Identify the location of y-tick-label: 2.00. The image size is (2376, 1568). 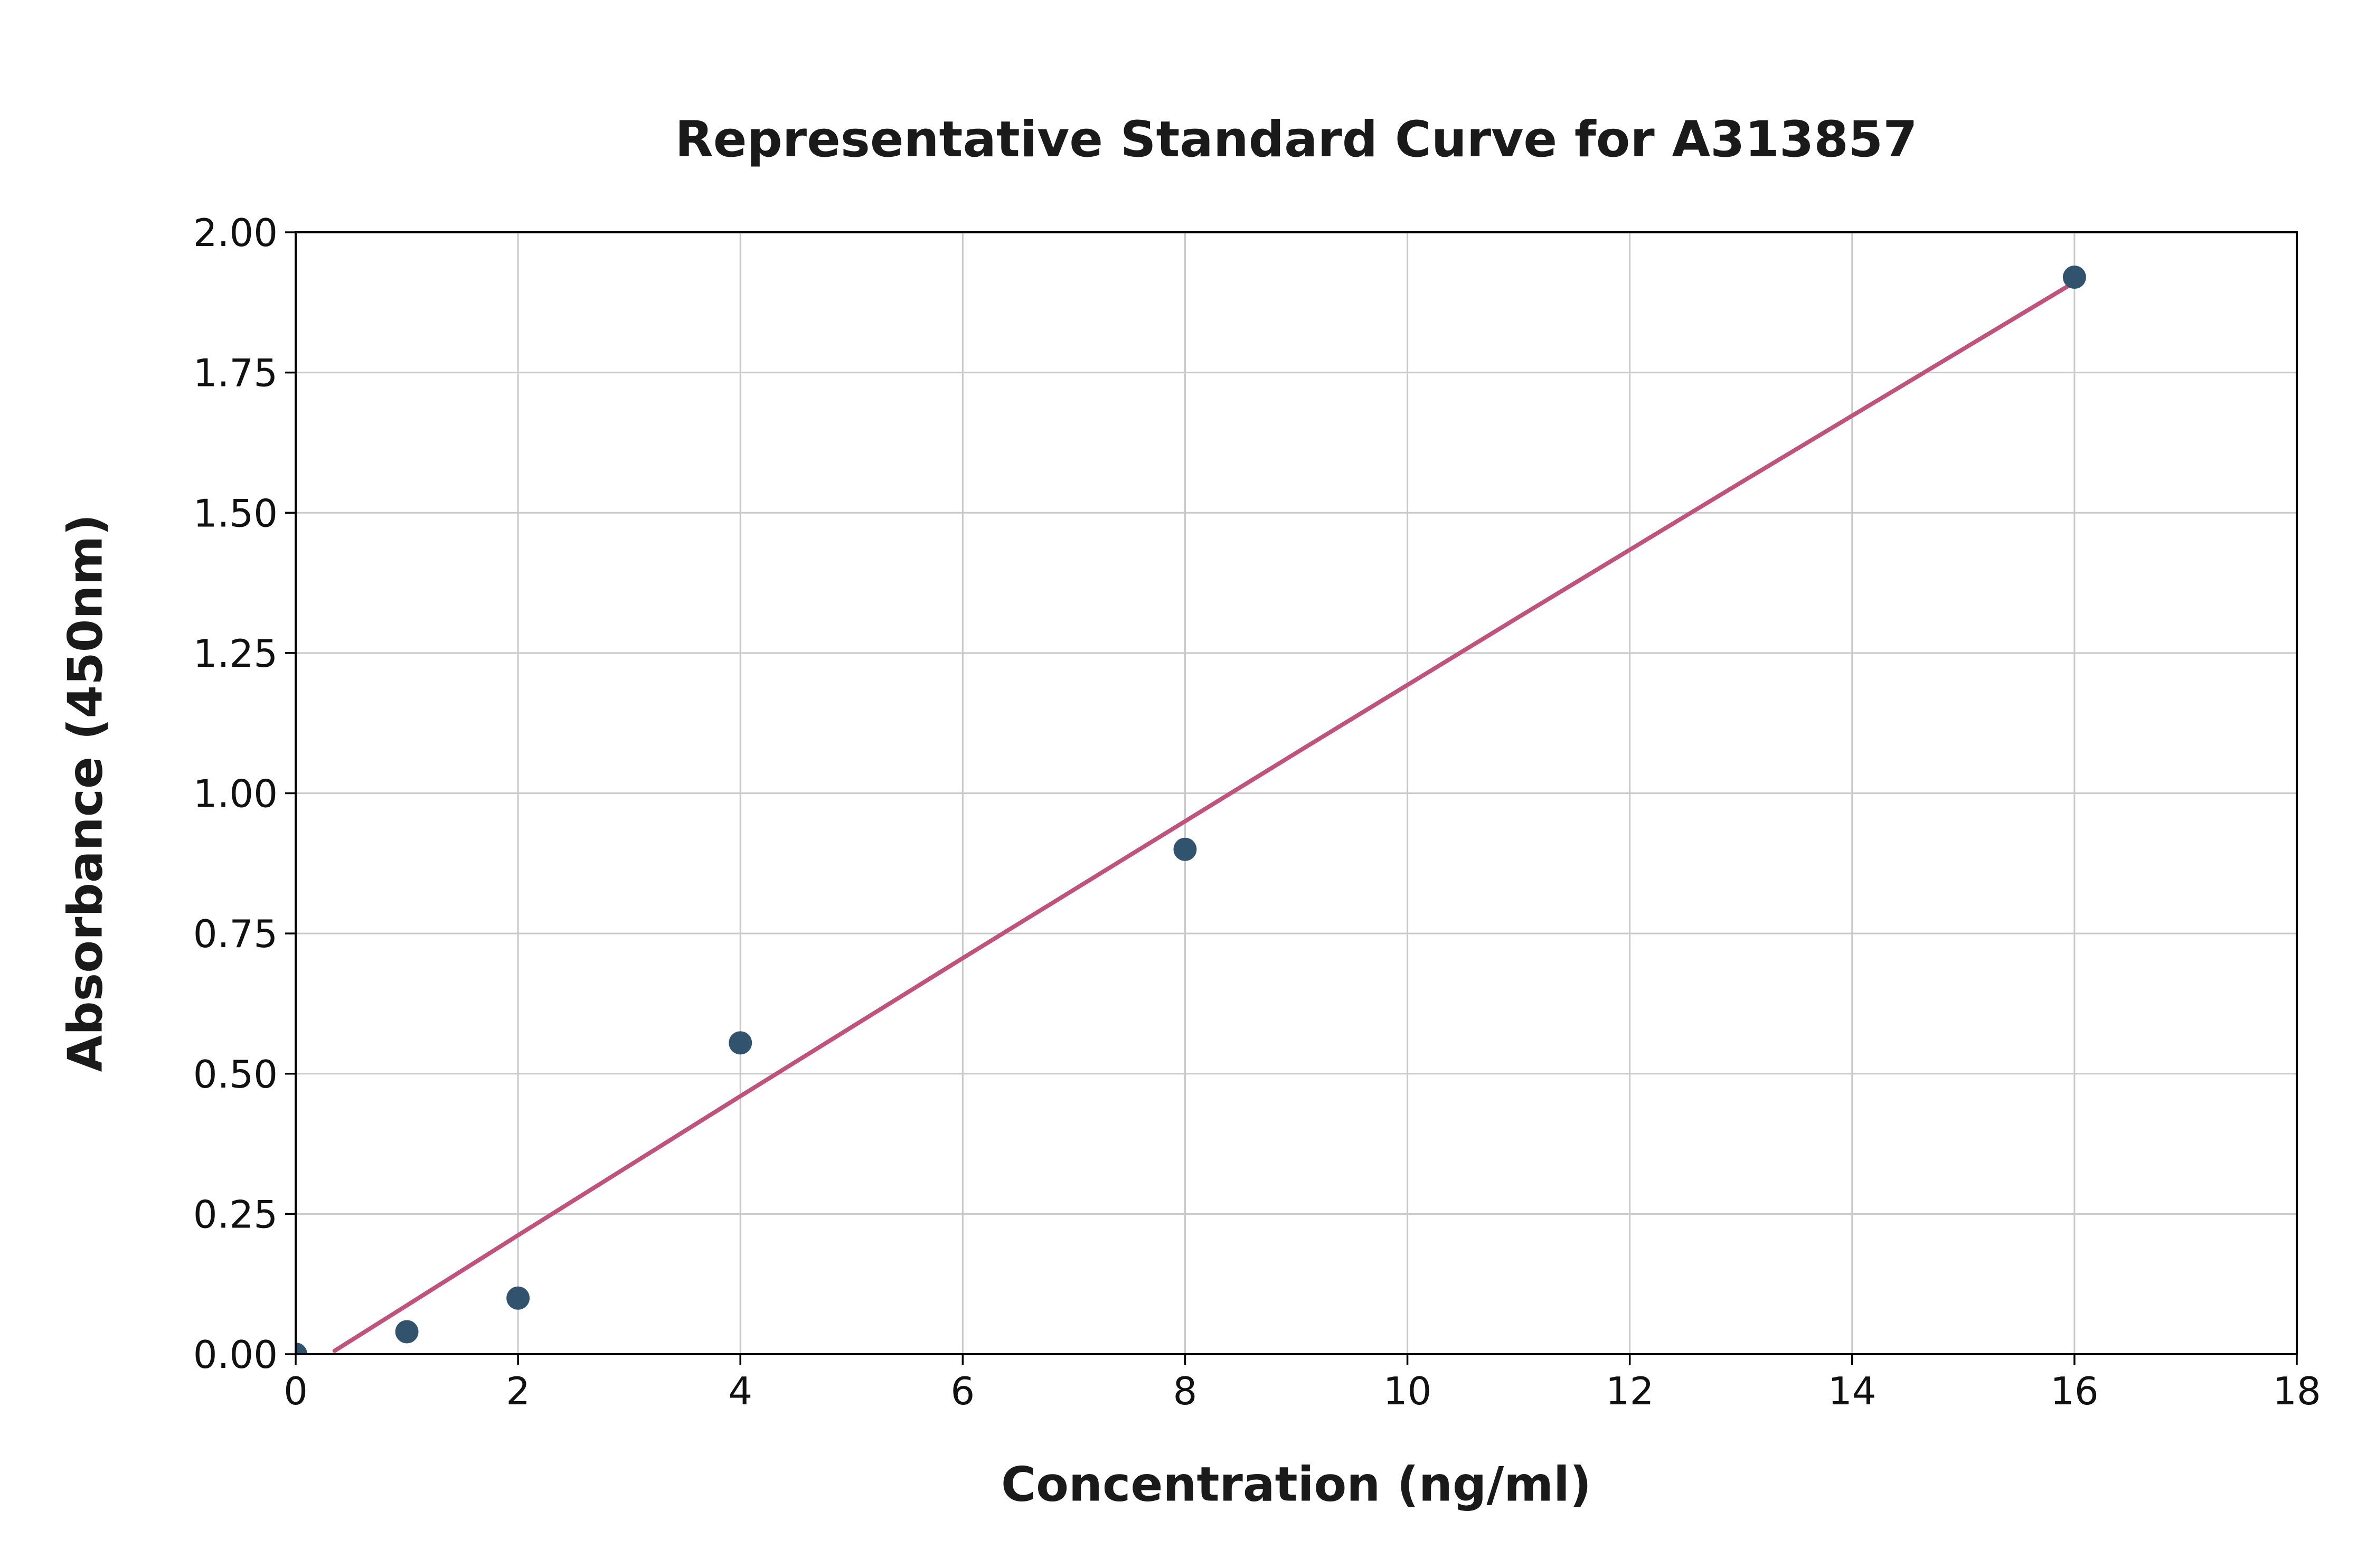
(236, 233).